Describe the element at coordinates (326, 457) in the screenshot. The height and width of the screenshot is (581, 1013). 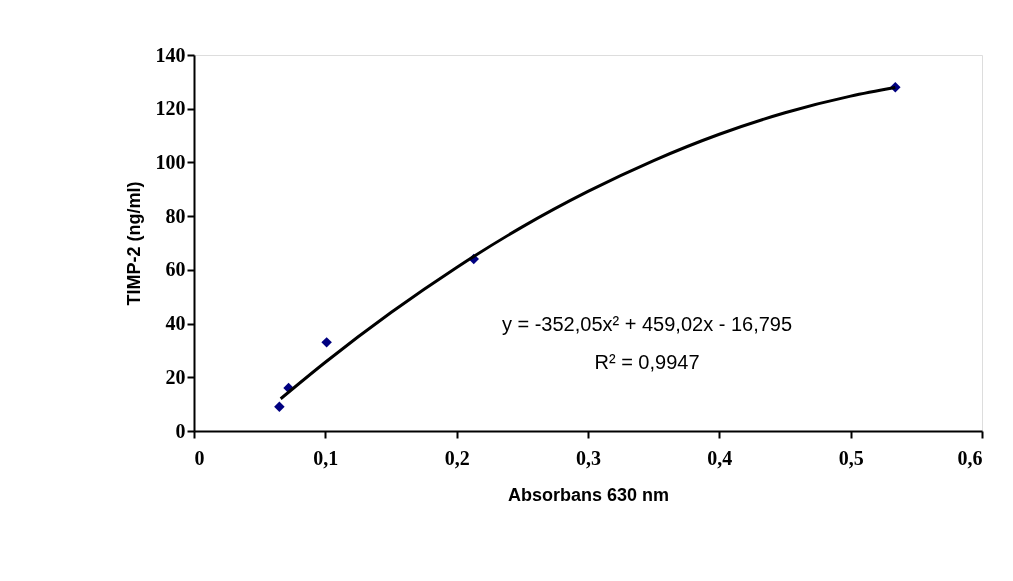
I see `x-tick-label: 0,1` at that location.